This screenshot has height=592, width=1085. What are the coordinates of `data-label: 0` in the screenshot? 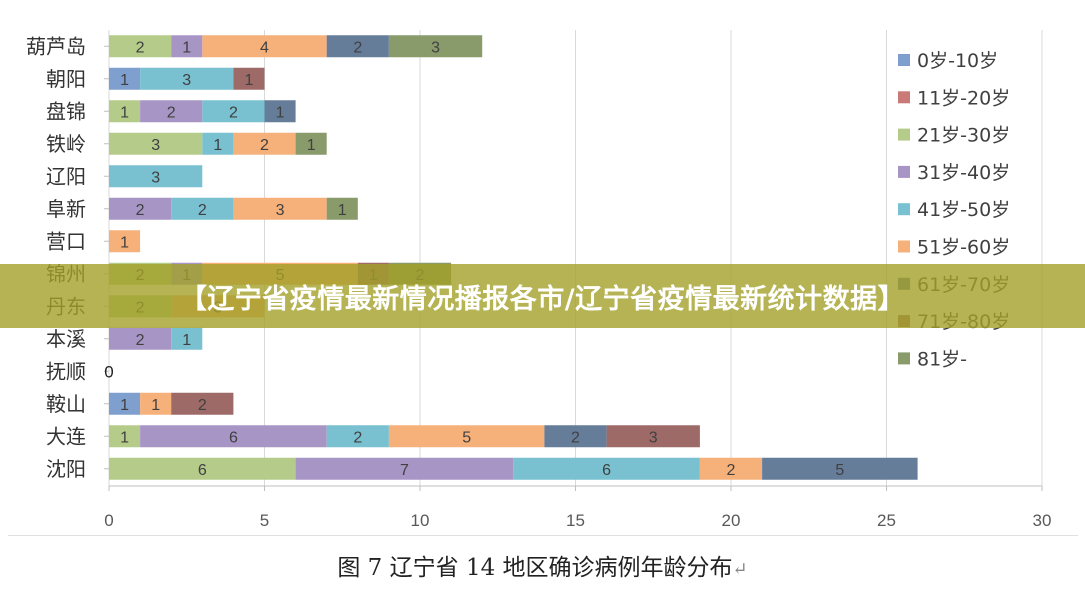 It's located at (108, 371).